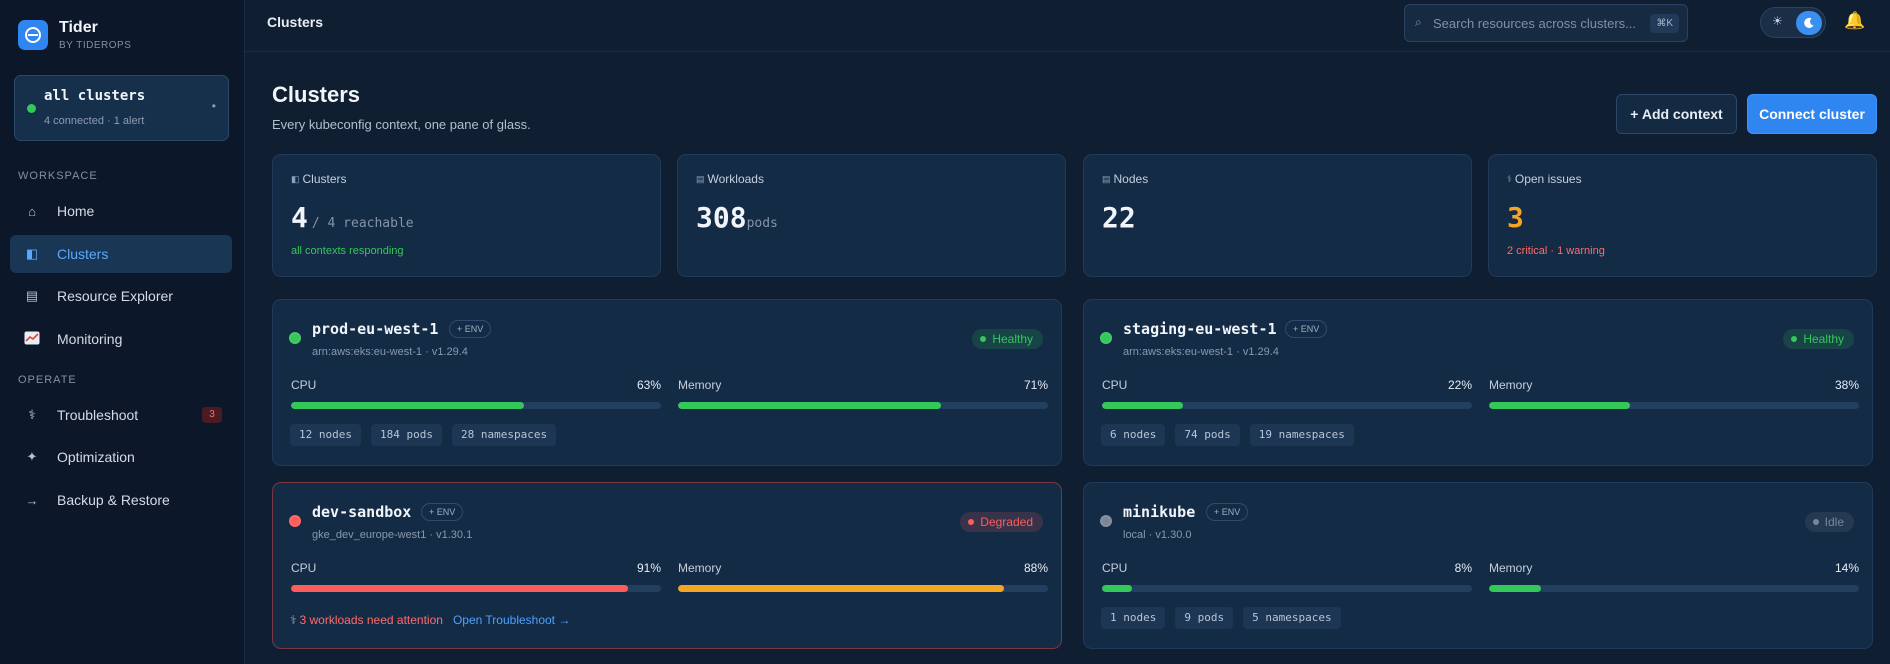  What do you see at coordinates (504, 435) in the screenshot?
I see `namespaces-chip: 28 namespaces` at bounding box center [504, 435].